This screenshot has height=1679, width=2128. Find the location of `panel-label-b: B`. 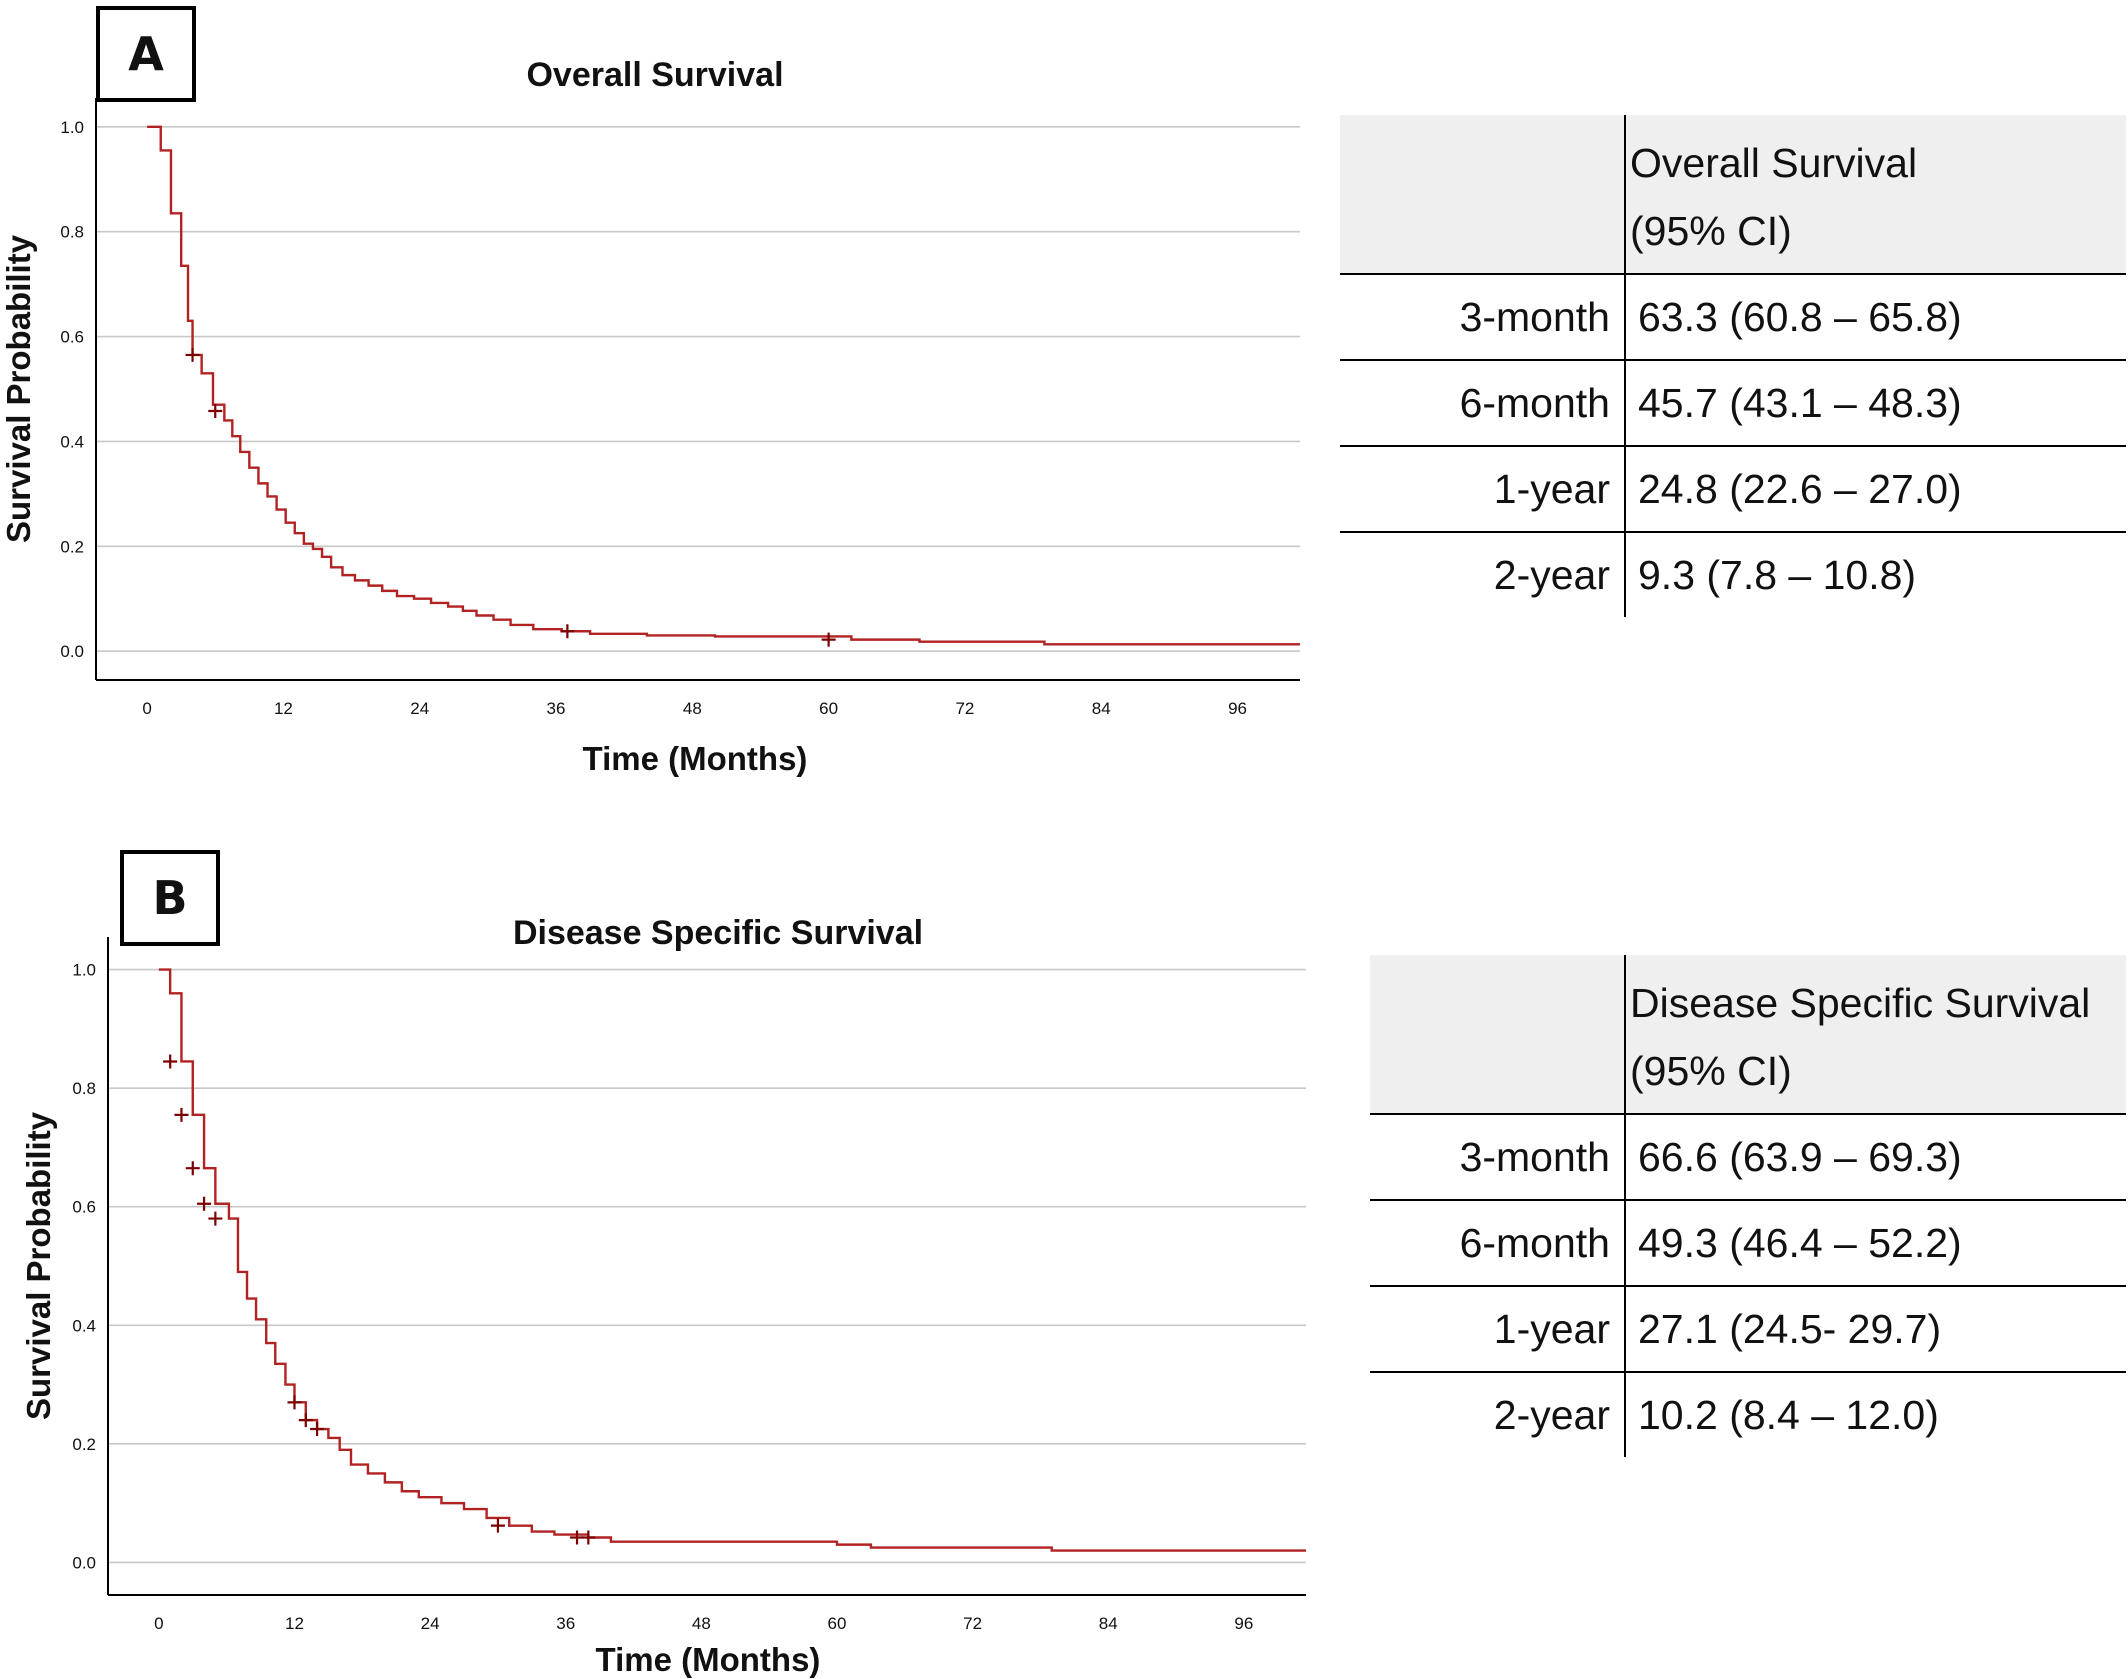

panel-label-b: B is located at coordinates (170, 898).